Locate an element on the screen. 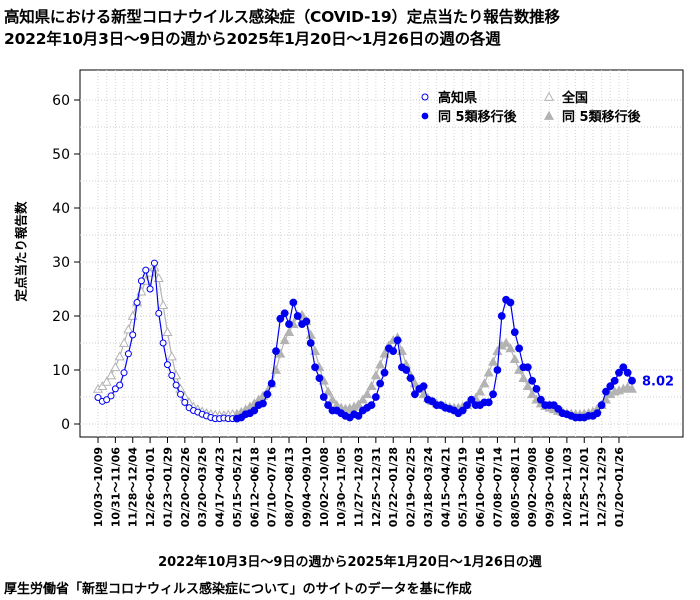 This screenshot has height=600, width=700. y-tick-label: 50 is located at coordinates (61, 155).